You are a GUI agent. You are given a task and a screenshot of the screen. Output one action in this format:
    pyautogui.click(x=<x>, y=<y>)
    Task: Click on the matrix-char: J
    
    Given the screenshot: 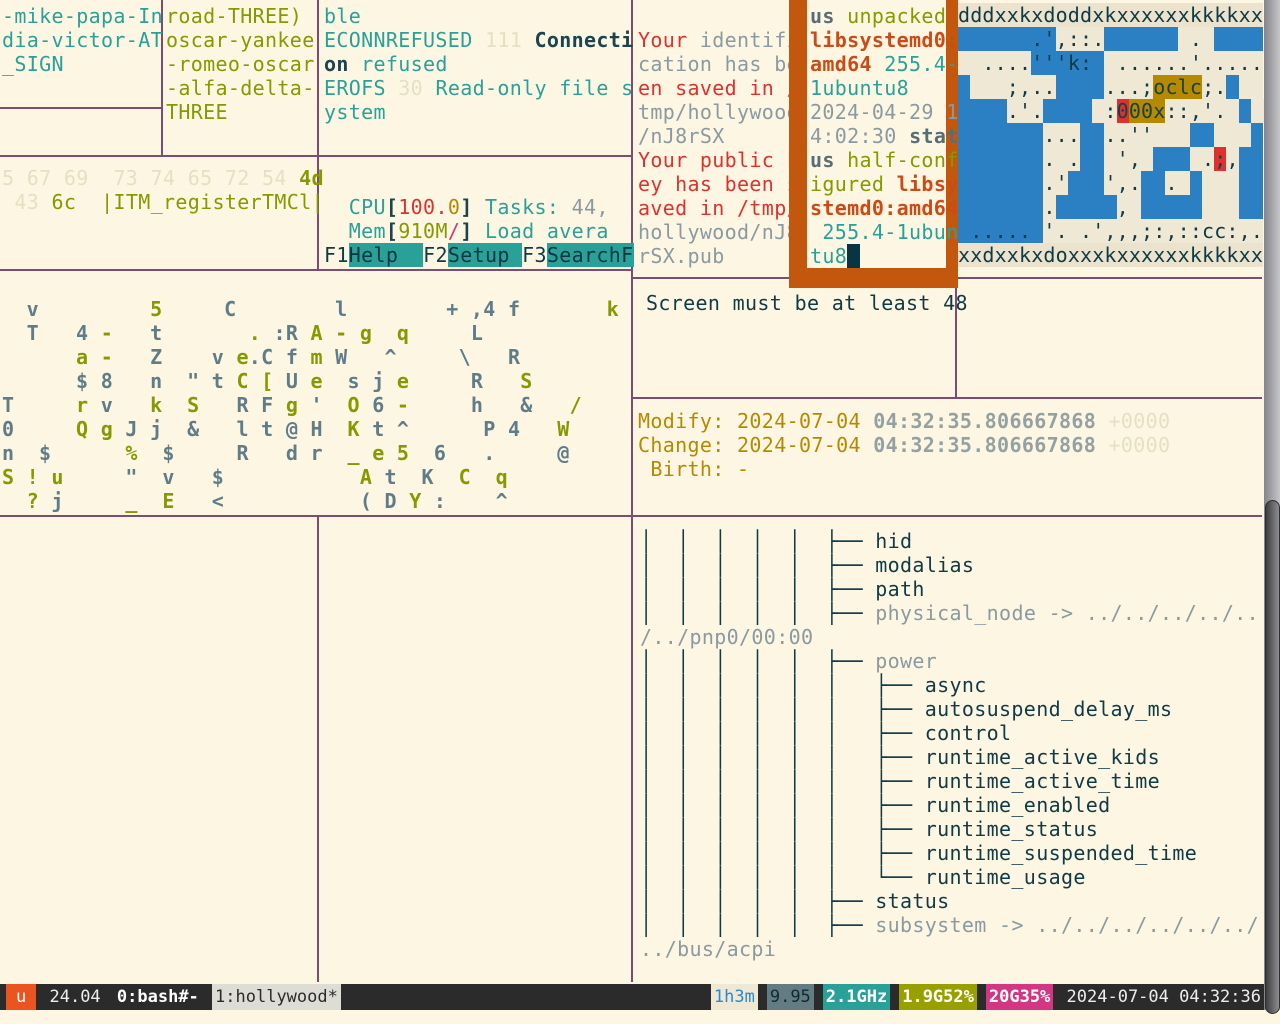 What is the action you would take?
    pyautogui.click(x=131, y=429)
    